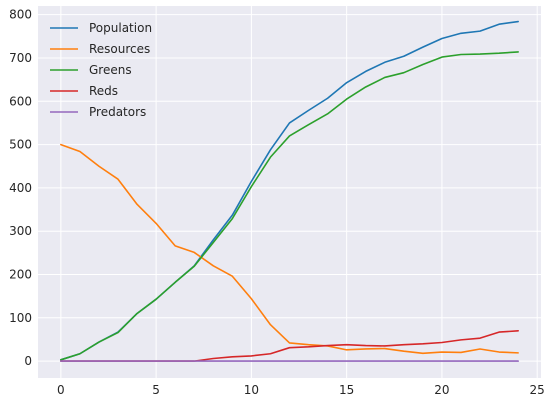 This screenshot has width=548, height=408. Describe the element at coordinates (103, 91) in the screenshot. I see `legend-label-reds: Reds` at that location.